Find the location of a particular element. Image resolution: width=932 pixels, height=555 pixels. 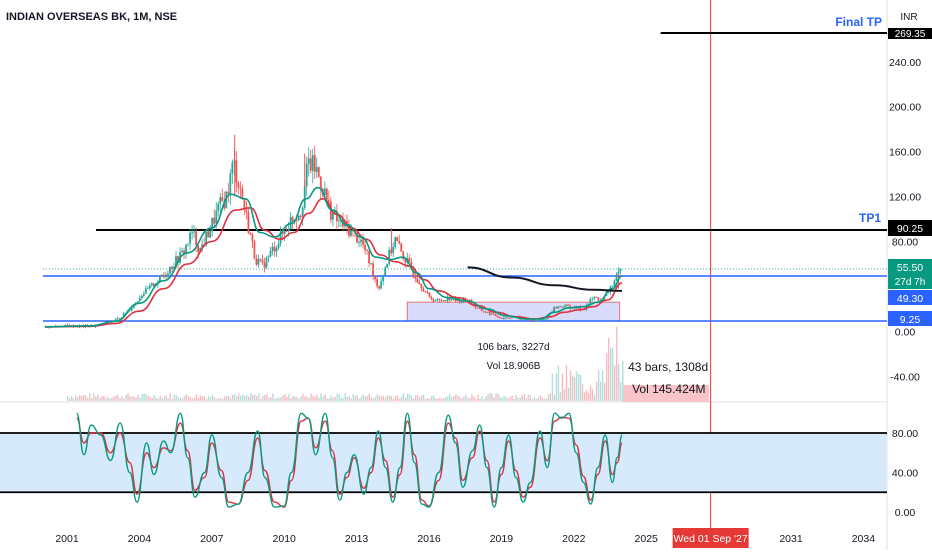

price-tick-label: 80.00 is located at coordinates (905, 243).